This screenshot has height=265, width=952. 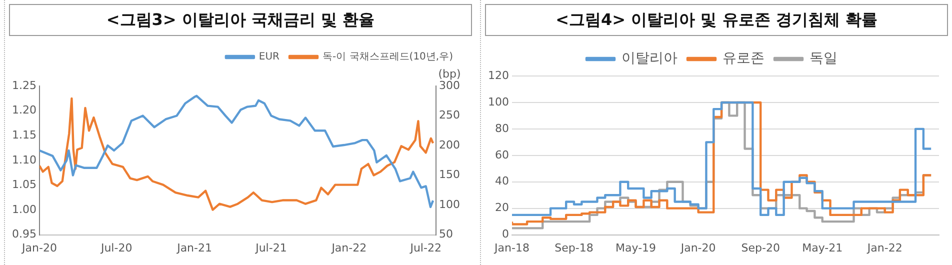 What do you see at coordinates (824, 58) in the screenshot?
I see `legend-label: 독일` at bounding box center [824, 58].